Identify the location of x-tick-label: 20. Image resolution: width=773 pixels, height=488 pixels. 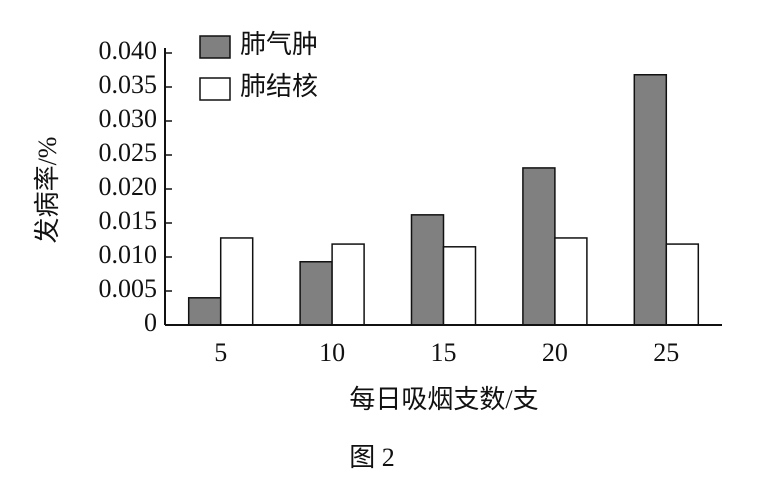
(555, 352).